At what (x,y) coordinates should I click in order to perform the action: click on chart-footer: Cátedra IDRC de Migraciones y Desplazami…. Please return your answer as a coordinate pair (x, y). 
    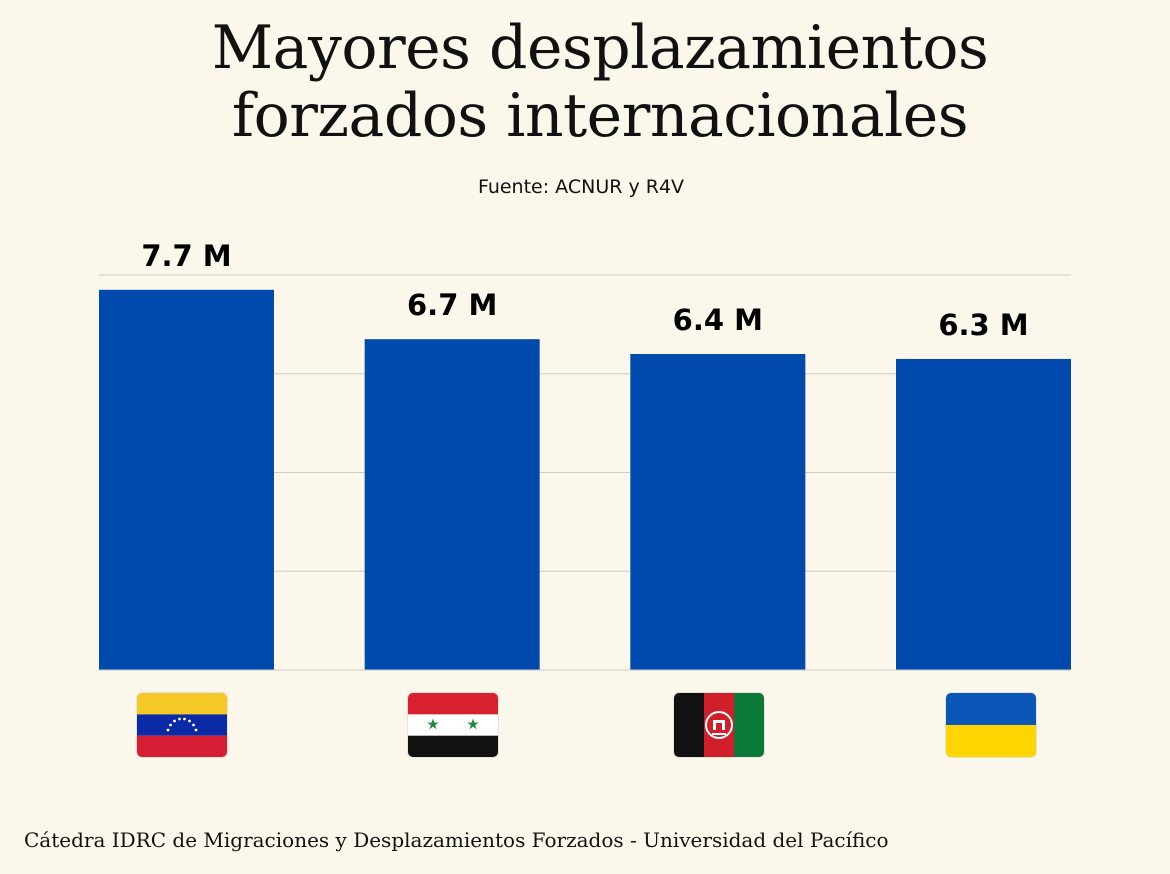
    Looking at the image, I should click on (456, 840).